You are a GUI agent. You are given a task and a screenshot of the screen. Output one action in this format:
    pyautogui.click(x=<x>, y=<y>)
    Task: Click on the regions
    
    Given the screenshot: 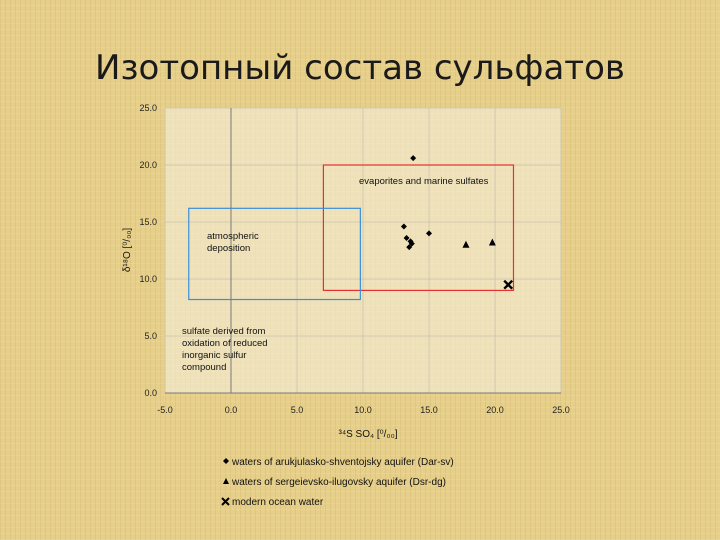 What is the action you would take?
    pyautogui.click(x=351, y=232)
    